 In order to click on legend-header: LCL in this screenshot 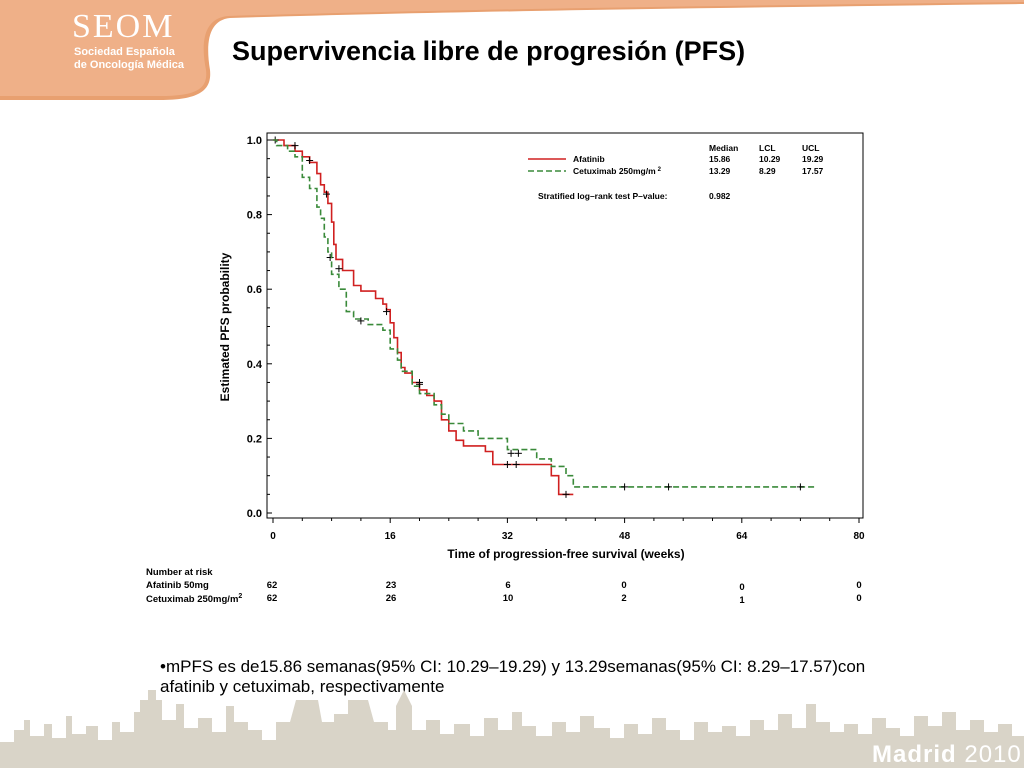, I will do `click(767, 148)`.